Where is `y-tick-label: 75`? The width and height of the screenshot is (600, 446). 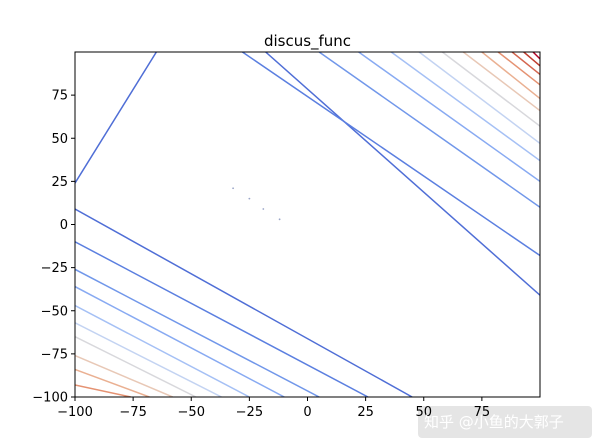
y-tick-label: 75 is located at coordinates (59, 96).